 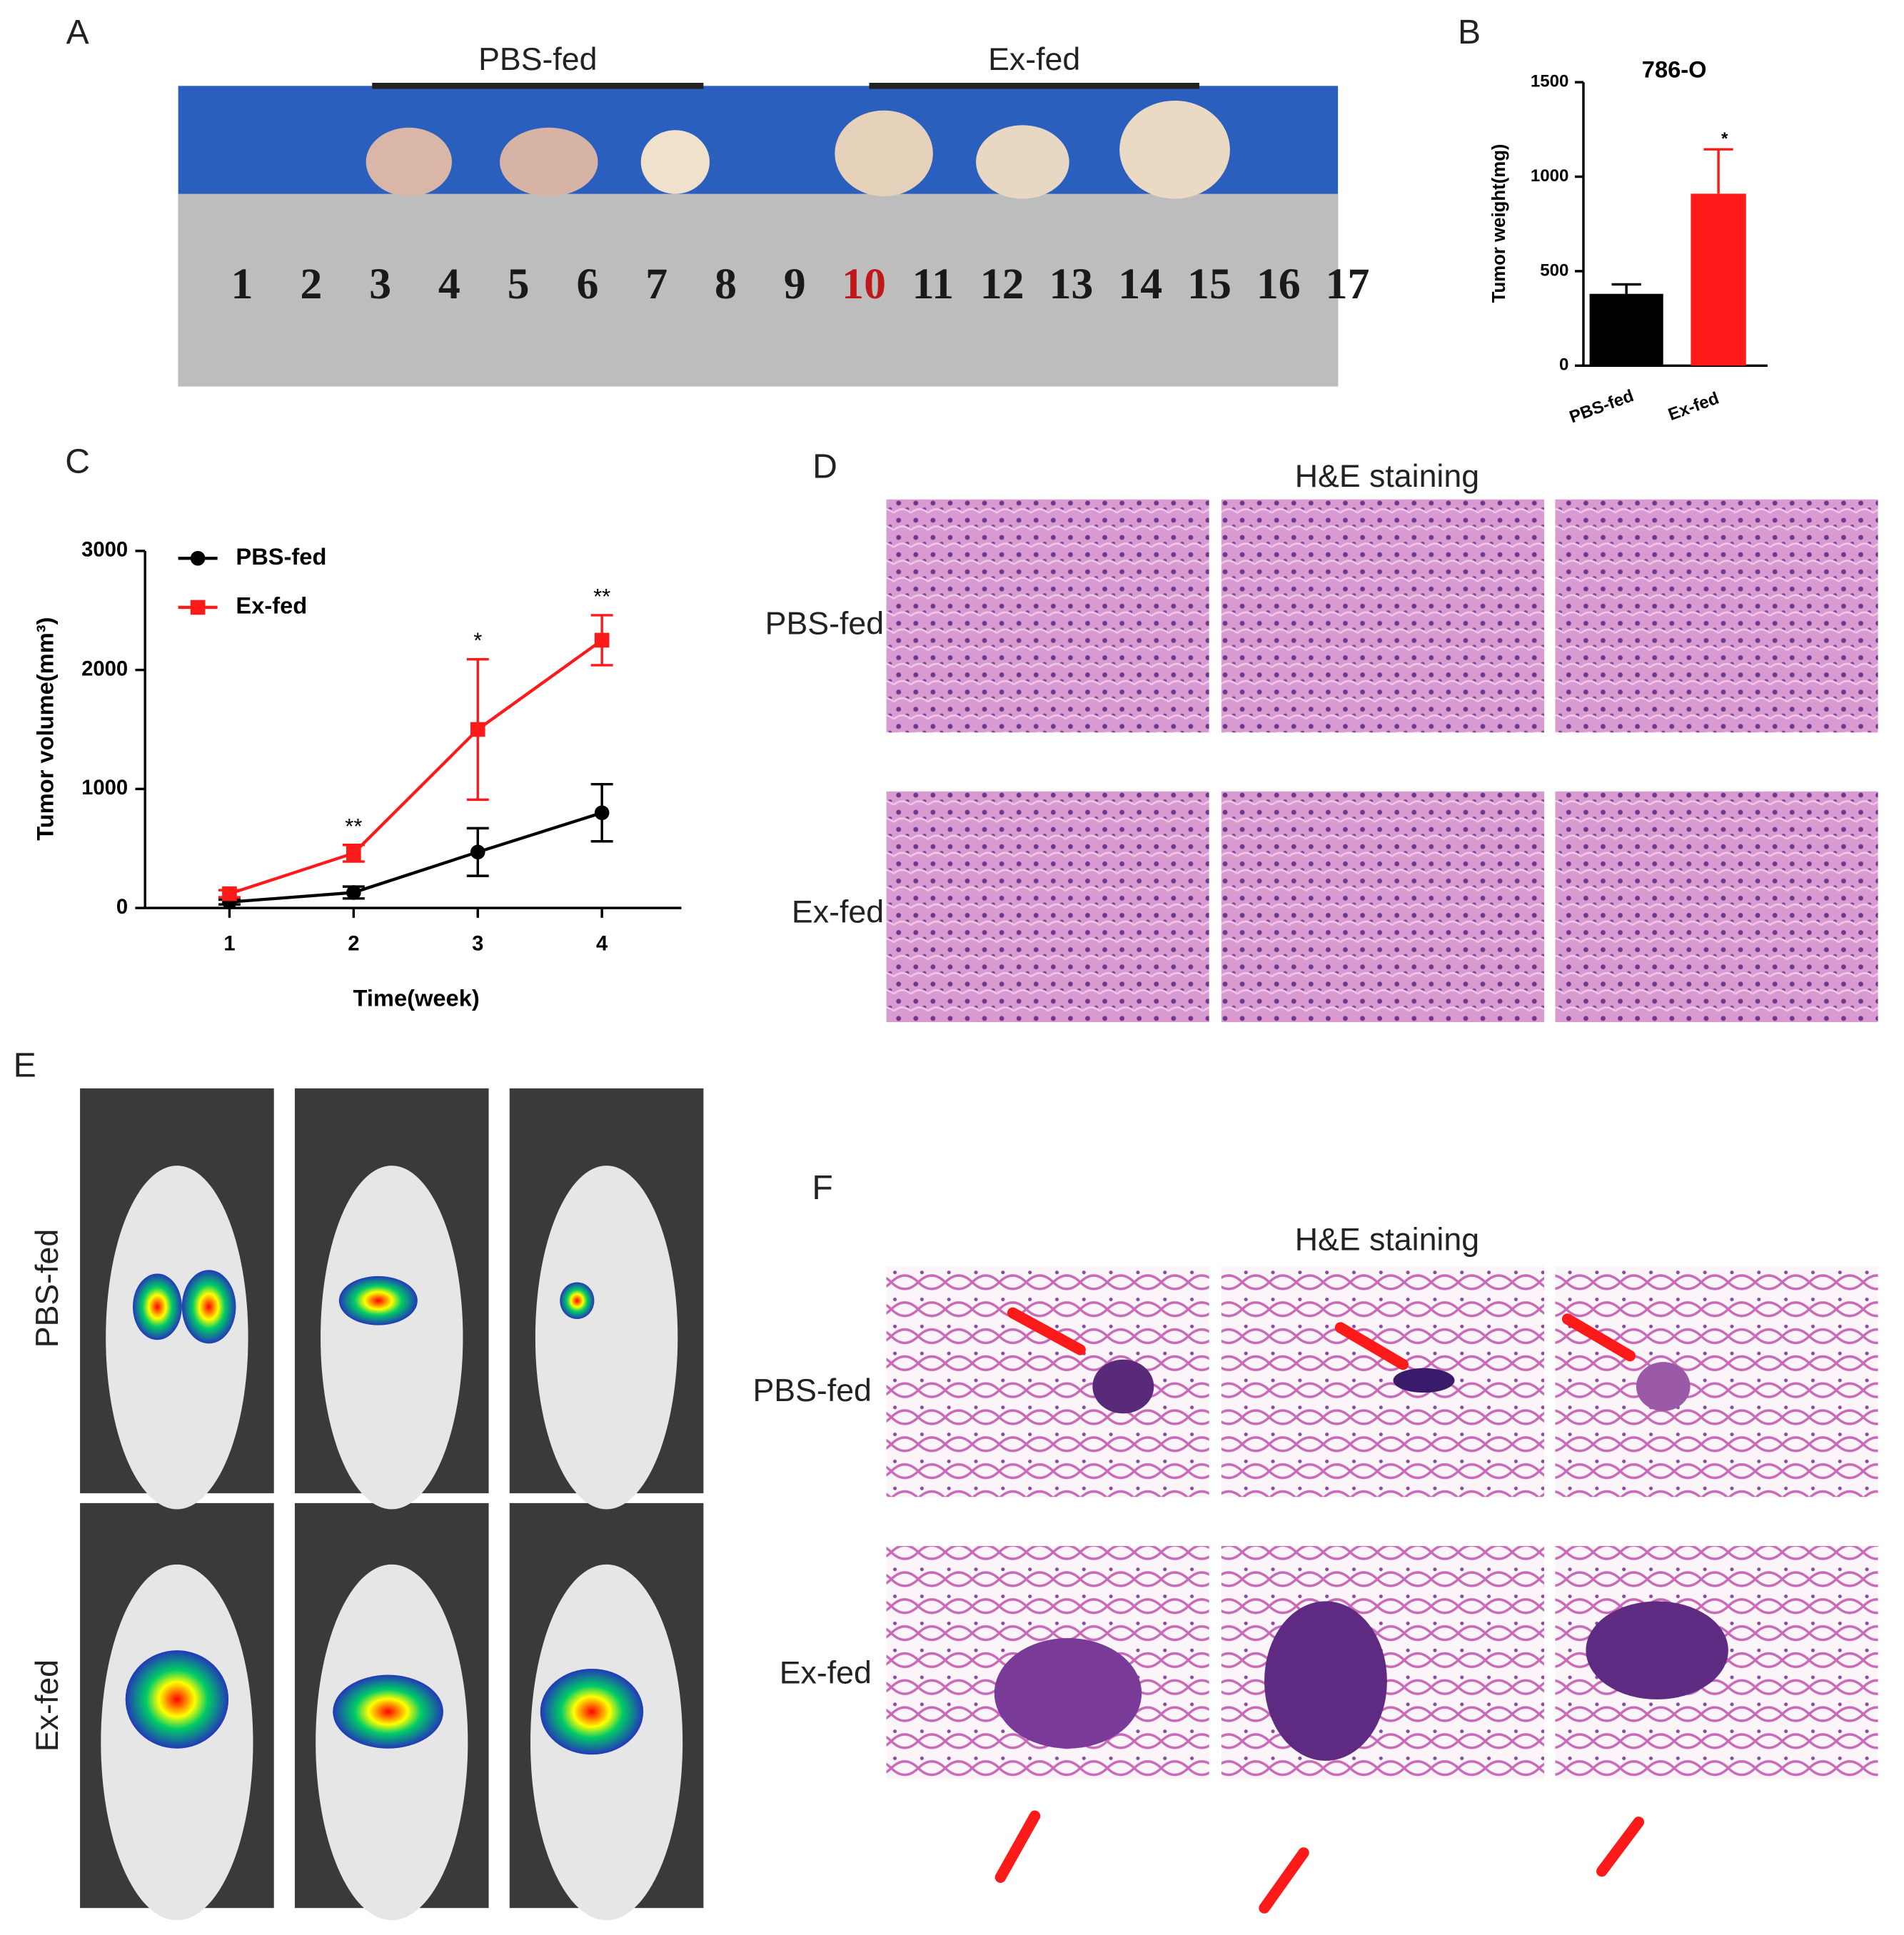 I want to click on x-tick-label: PBS-fed, so click(x=1601, y=407).